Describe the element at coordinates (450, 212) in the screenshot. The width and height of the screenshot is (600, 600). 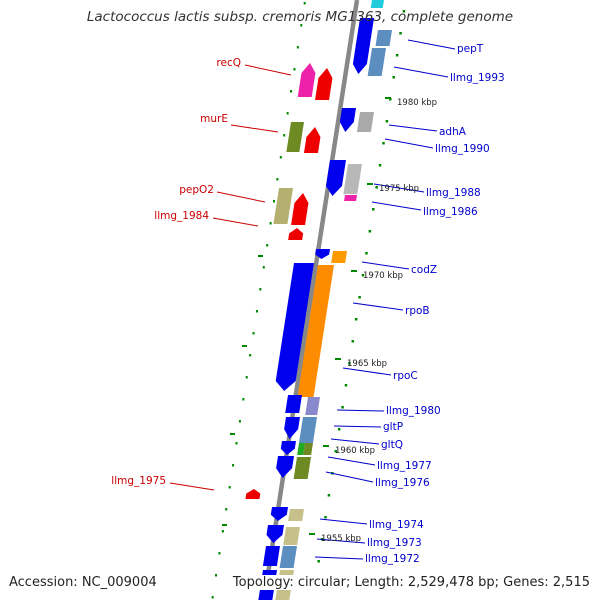
I see `gene-label-llmg_1986: llmg_1986` at that location.